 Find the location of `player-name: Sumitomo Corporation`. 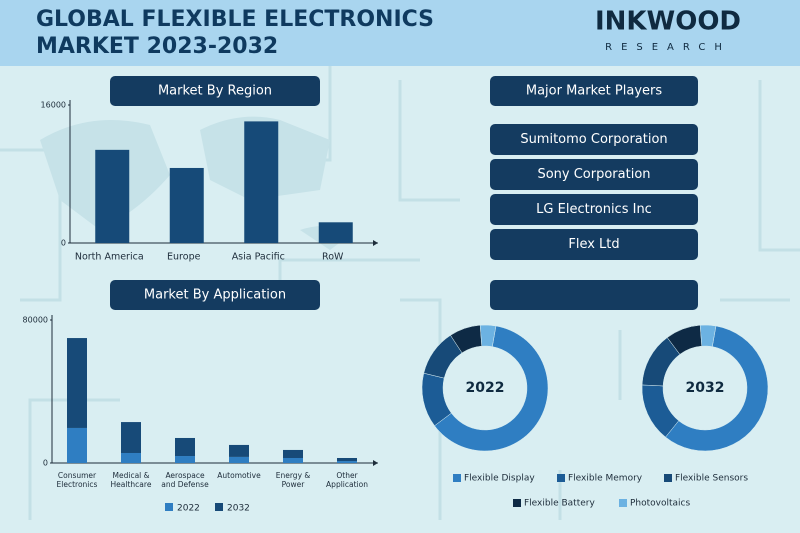

player-name: Sumitomo Corporation is located at coordinates (593, 139).